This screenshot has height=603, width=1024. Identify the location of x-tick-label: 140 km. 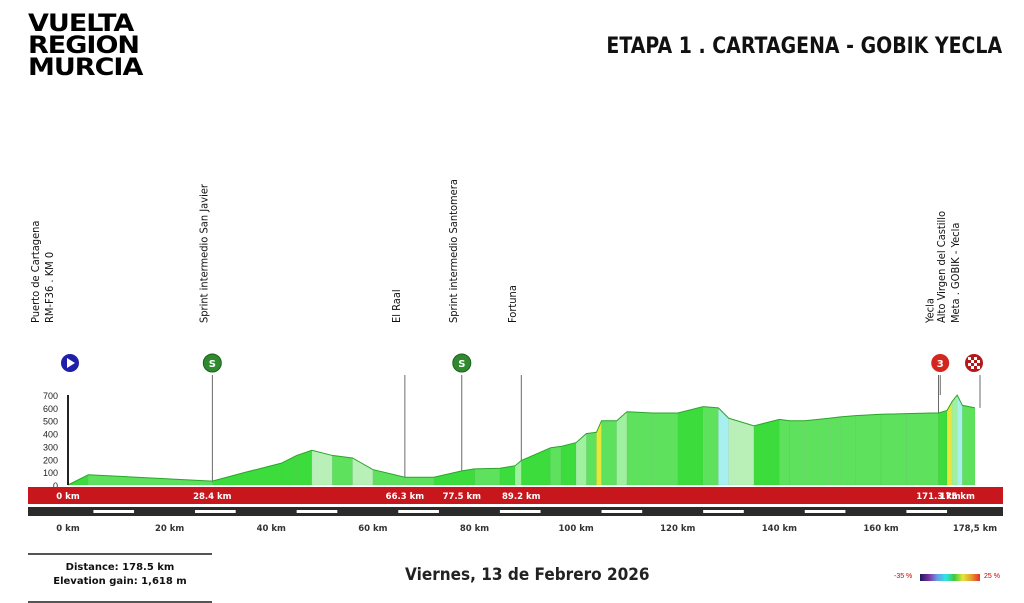
(779, 529).